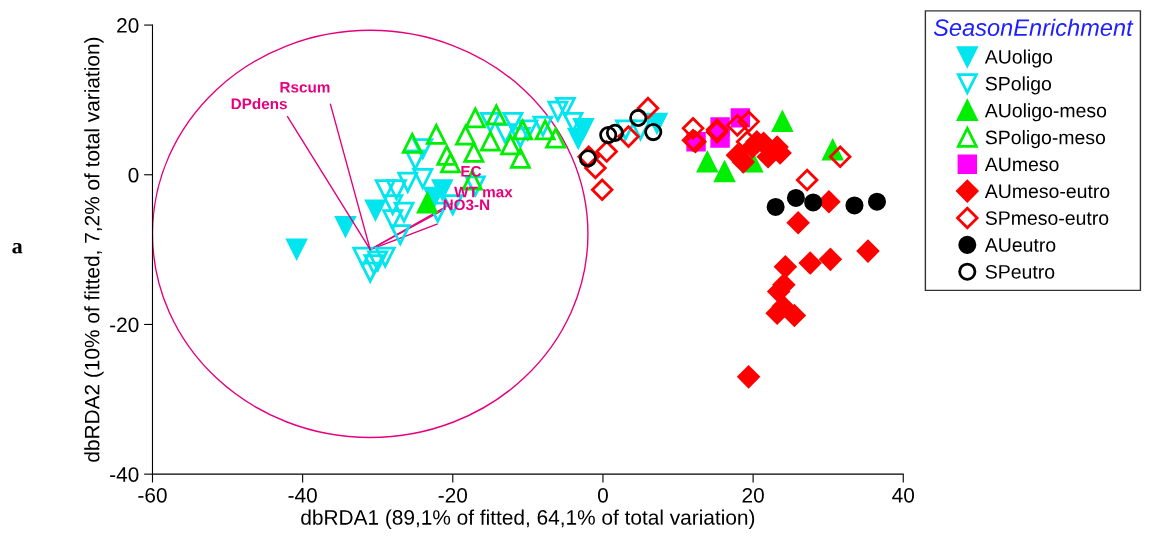  I want to click on legend-label: SPeutro, so click(1020, 271).